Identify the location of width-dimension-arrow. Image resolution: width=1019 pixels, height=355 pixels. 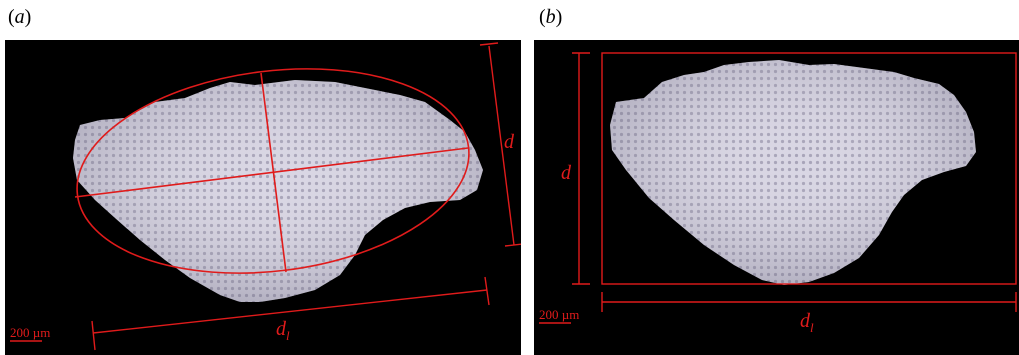
(809, 302).